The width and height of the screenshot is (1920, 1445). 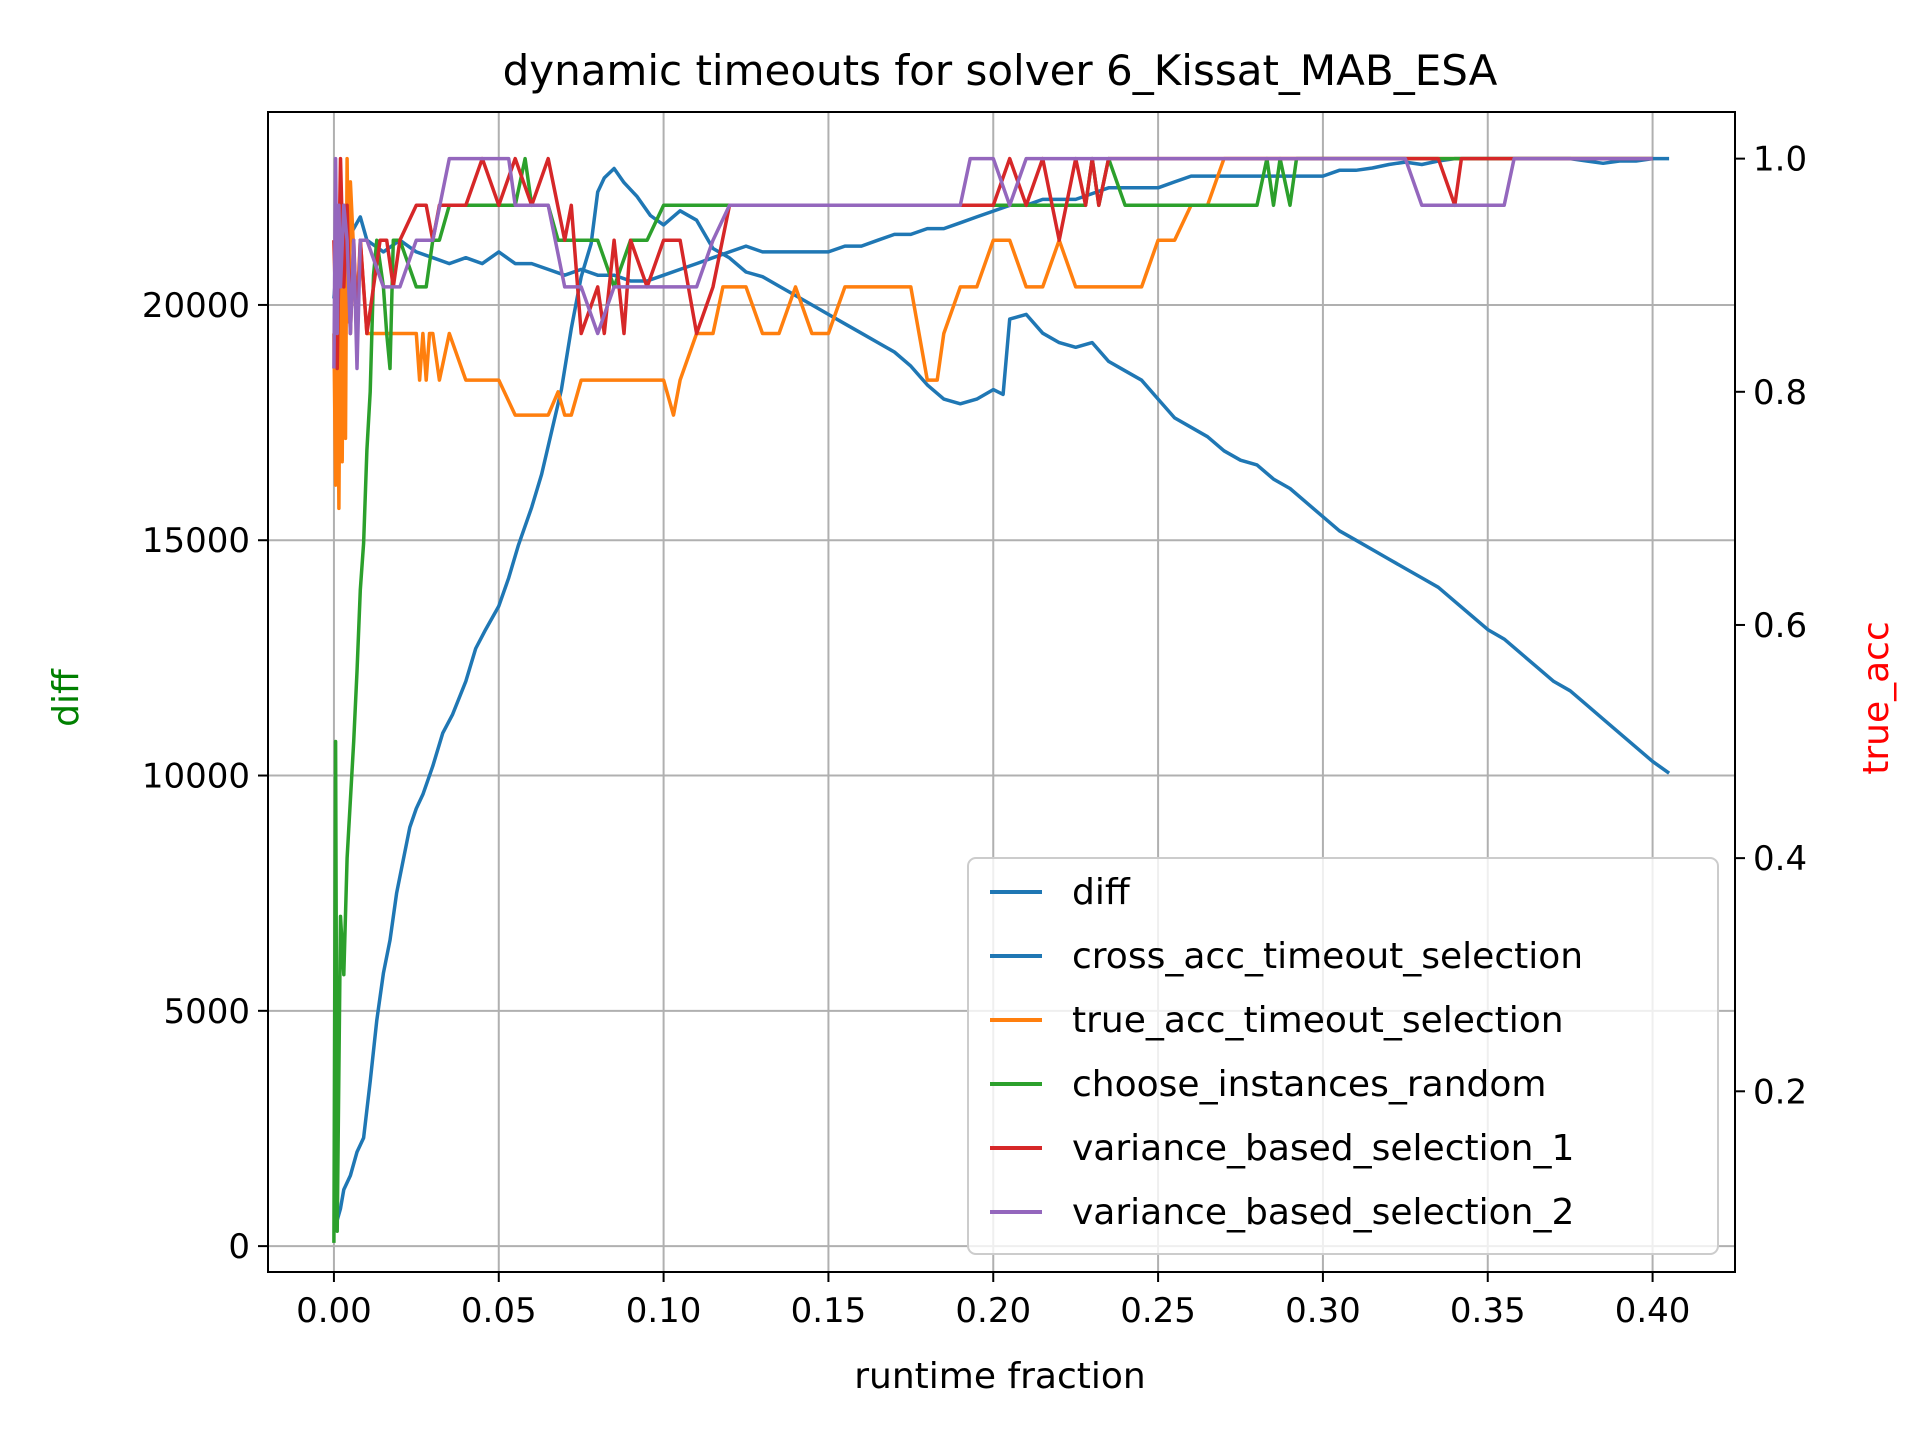 What do you see at coordinates (829, 1311) in the screenshot?
I see `x-tick-label: 0.15` at bounding box center [829, 1311].